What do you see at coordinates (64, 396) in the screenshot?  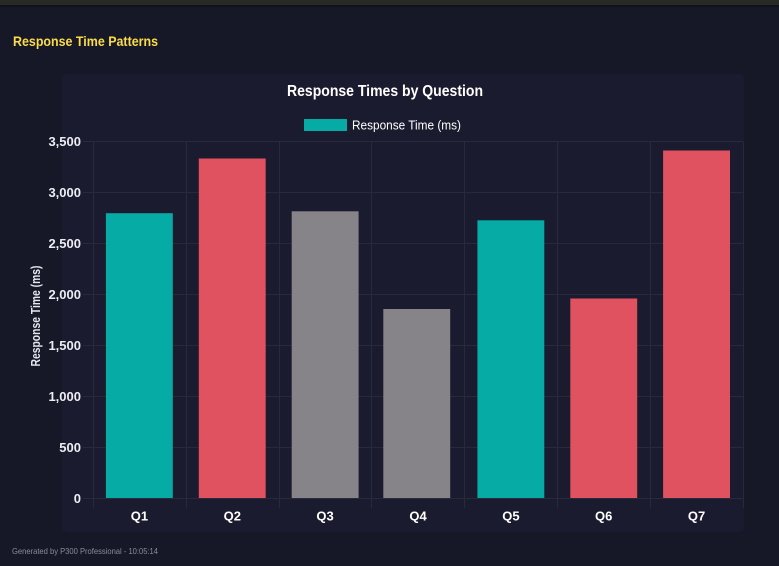 I see `svg-text: 1,000` at bounding box center [64, 396].